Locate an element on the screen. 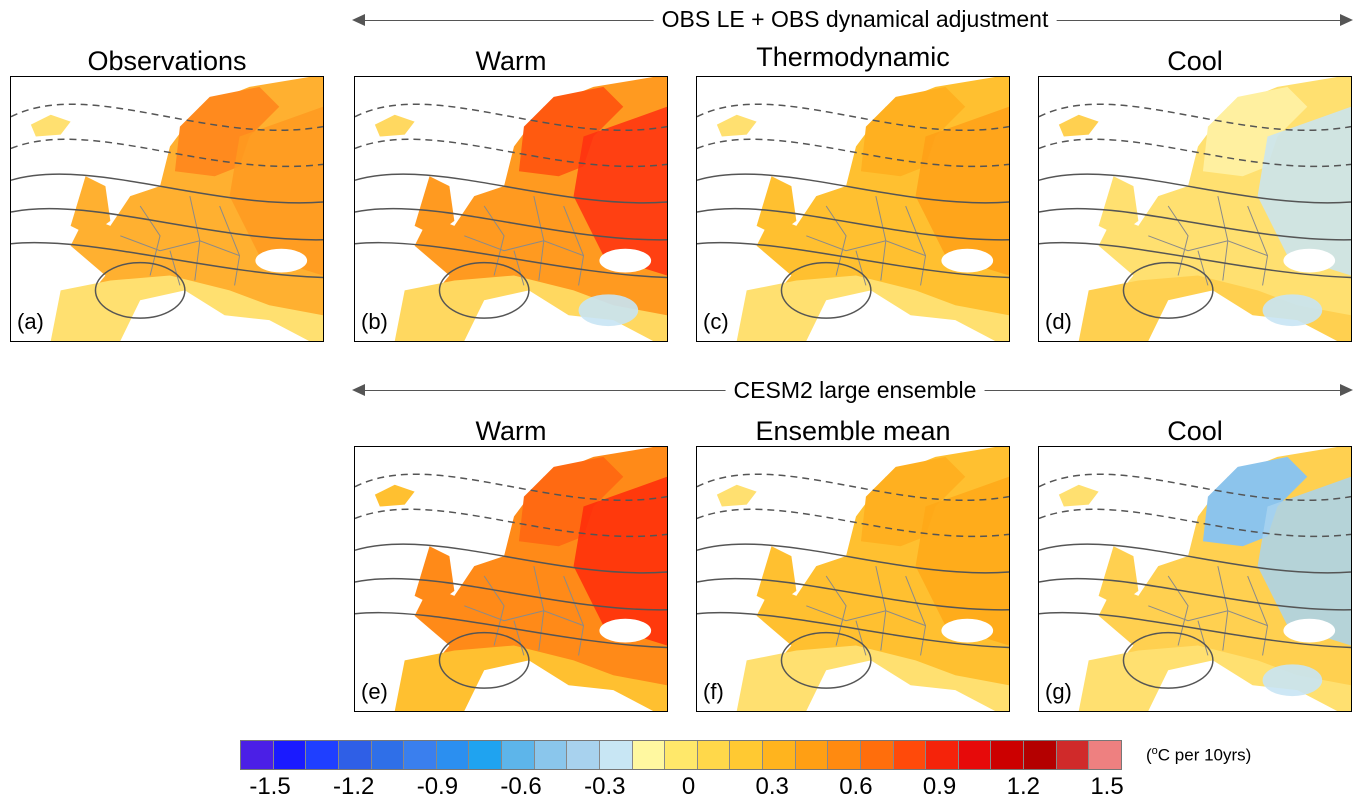 Image resolution: width=1364 pixels, height=808 pixels. panel-label-b: (b) is located at coordinates (374, 321).